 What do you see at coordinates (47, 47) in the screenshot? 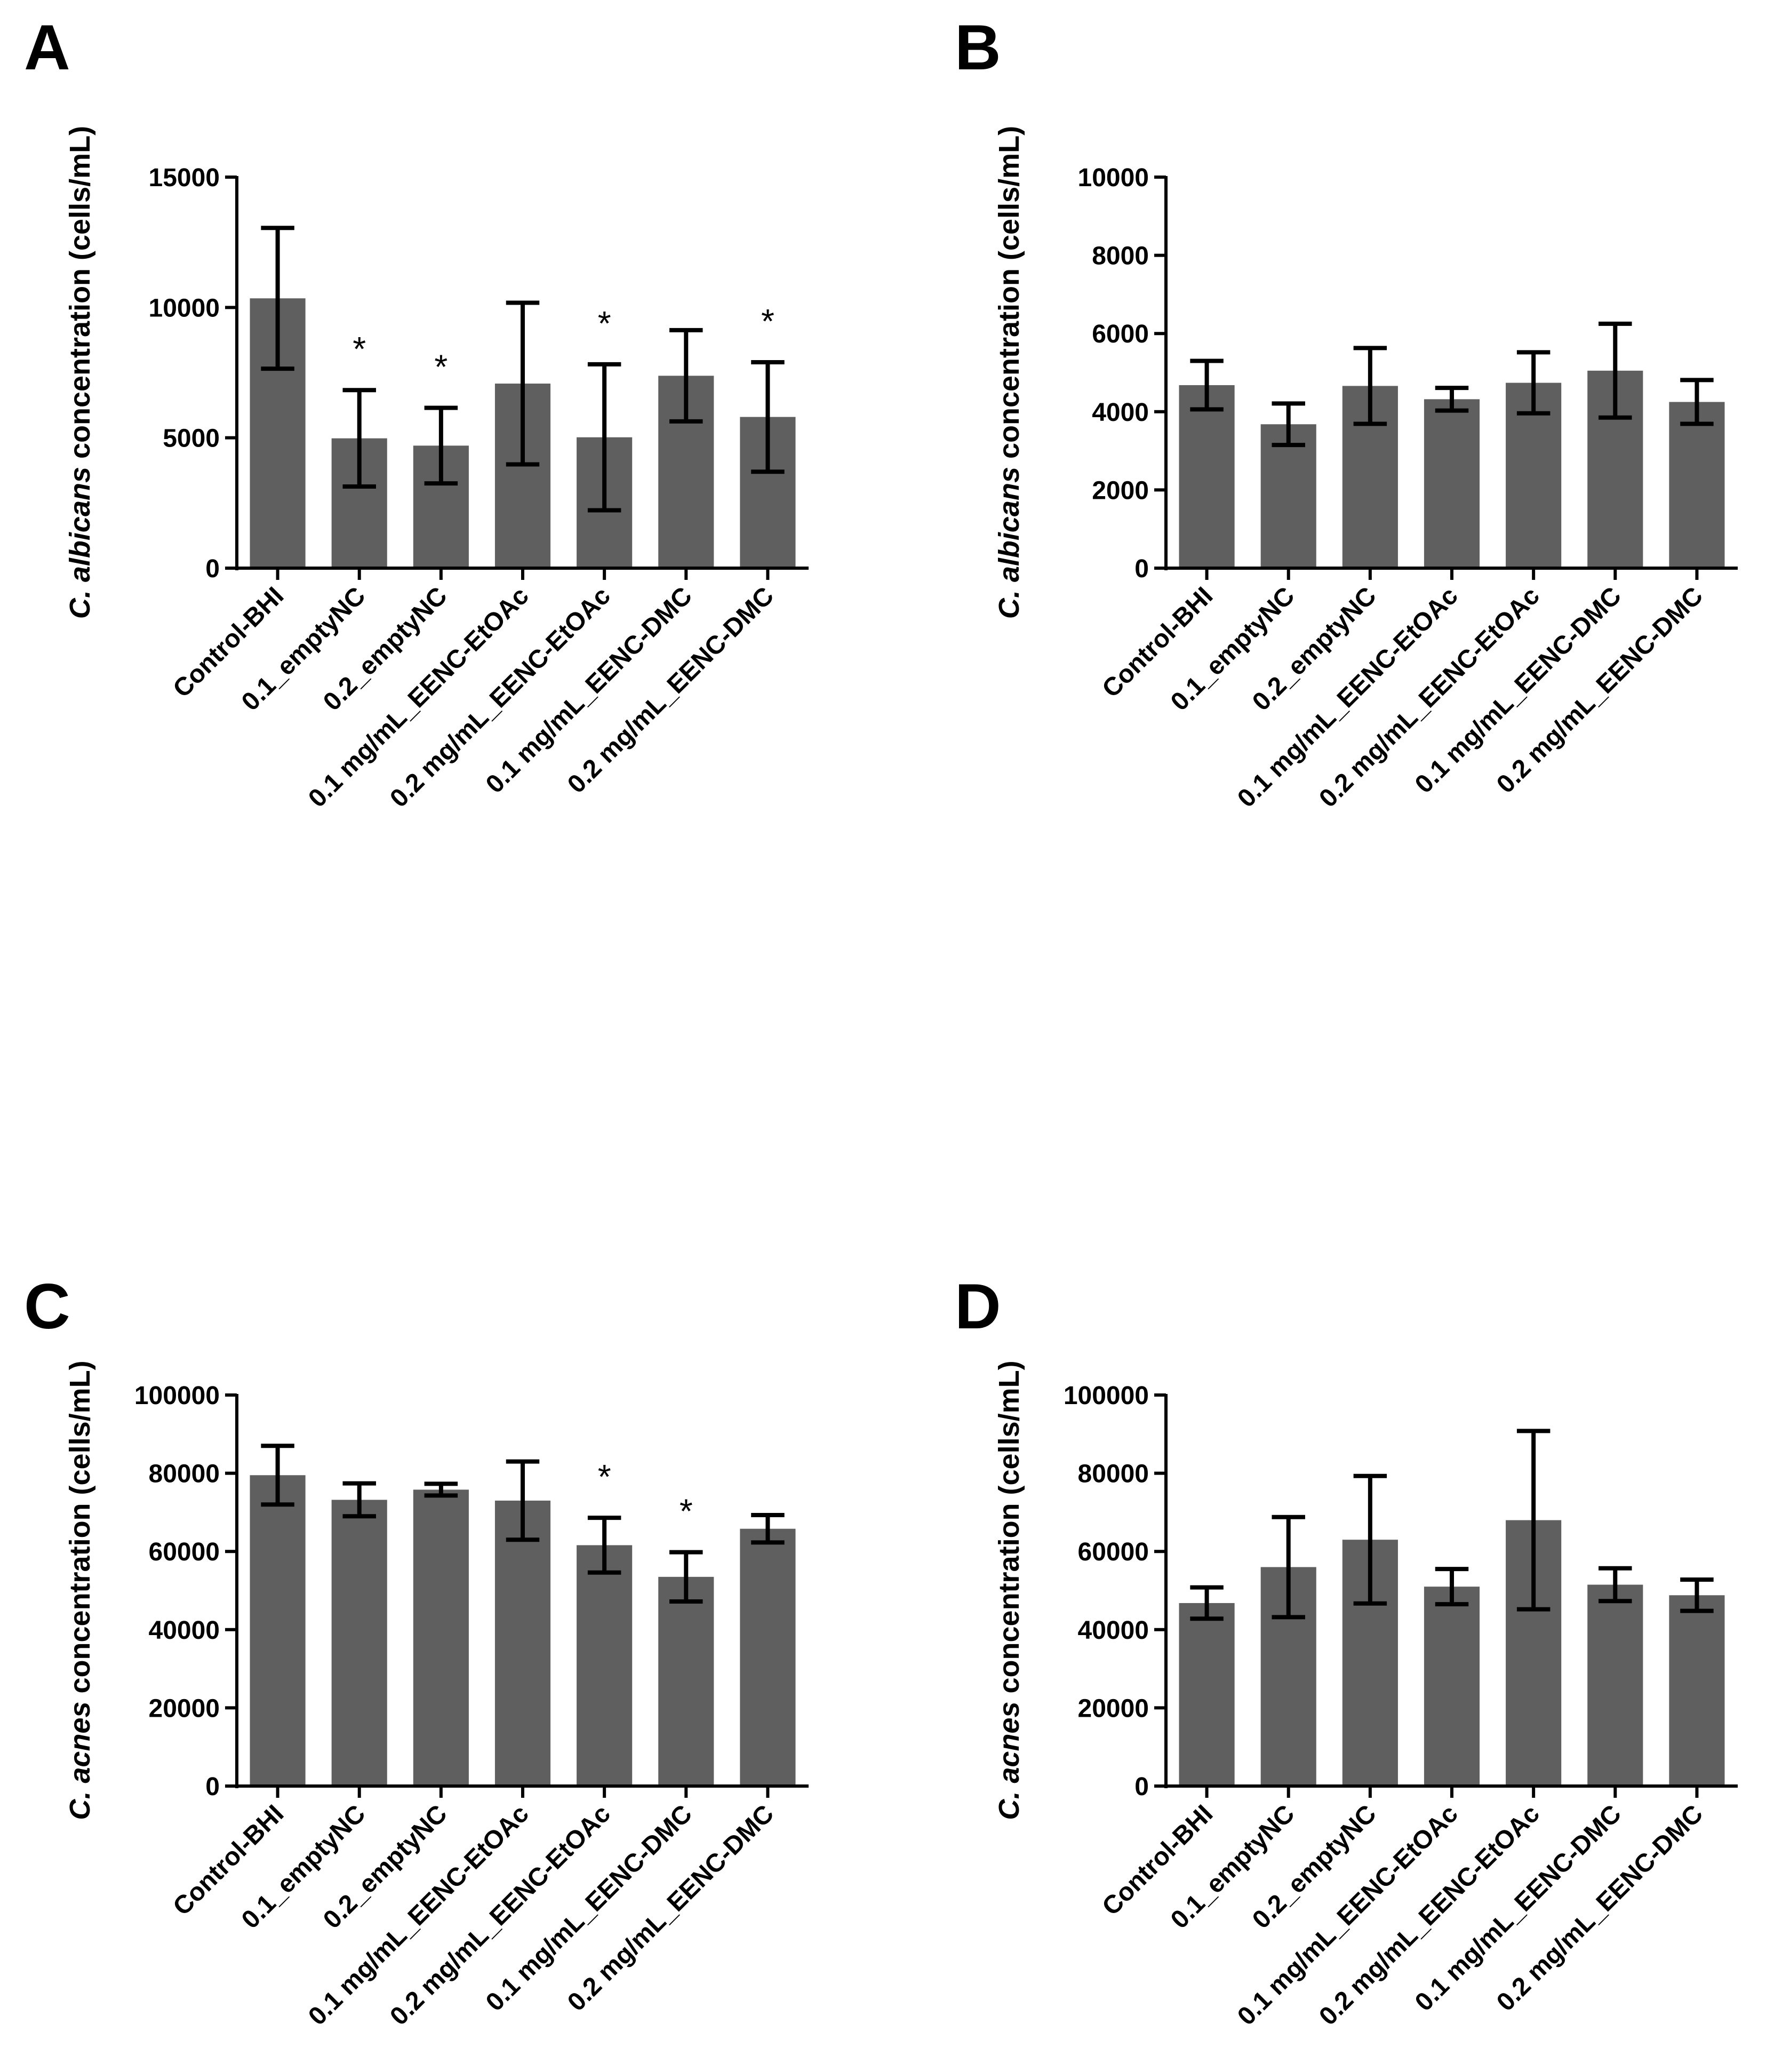
I see `panel-letter: A` at bounding box center [47, 47].